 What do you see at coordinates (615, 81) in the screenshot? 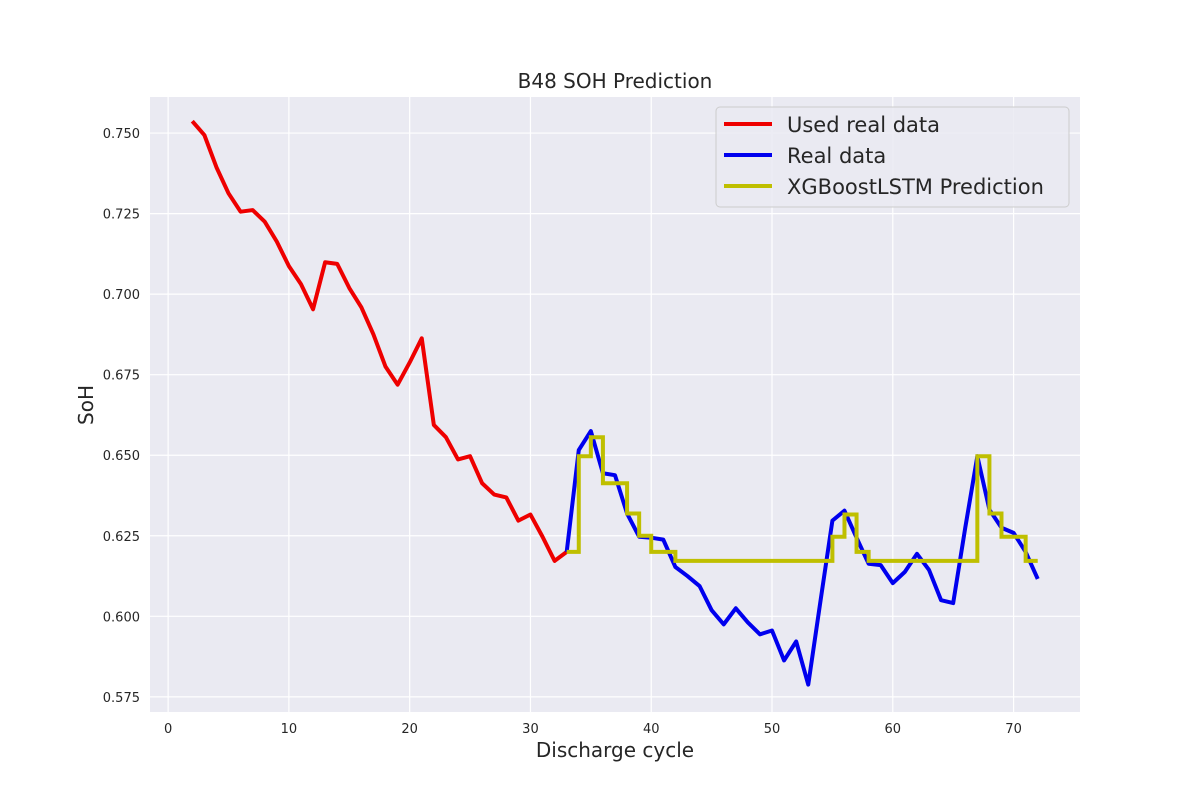
I see `chart-title: B48 SOH Prediction` at bounding box center [615, 81].